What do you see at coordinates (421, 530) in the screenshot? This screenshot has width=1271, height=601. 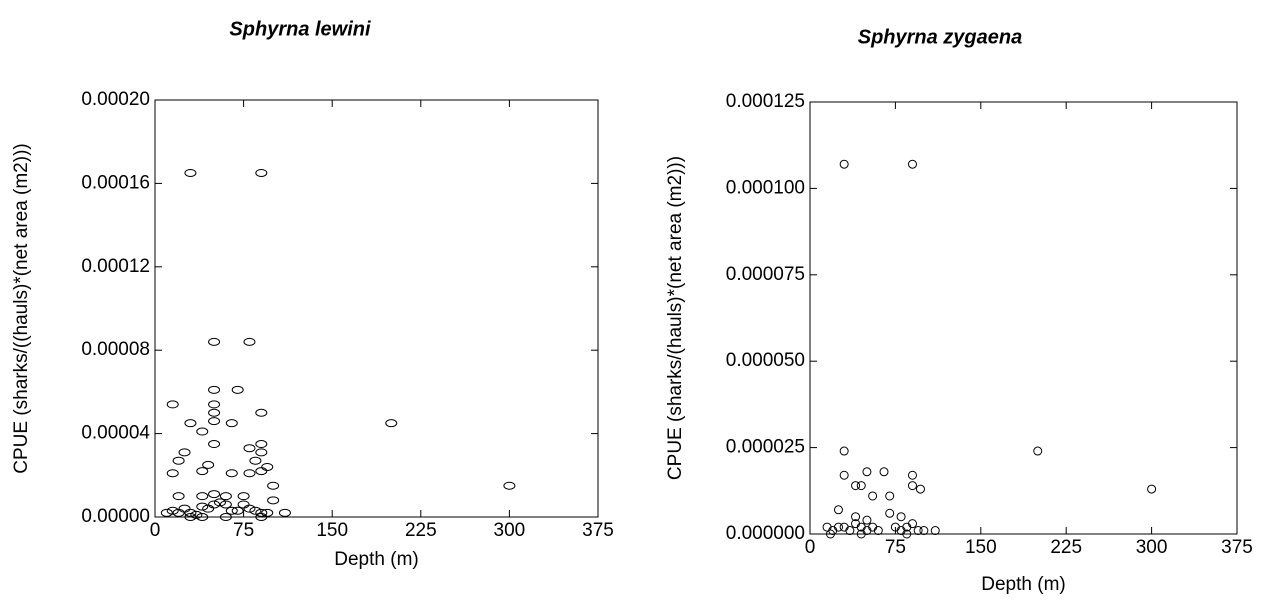 I see `x-tick-label: 225` at bounding box center [421, 530].